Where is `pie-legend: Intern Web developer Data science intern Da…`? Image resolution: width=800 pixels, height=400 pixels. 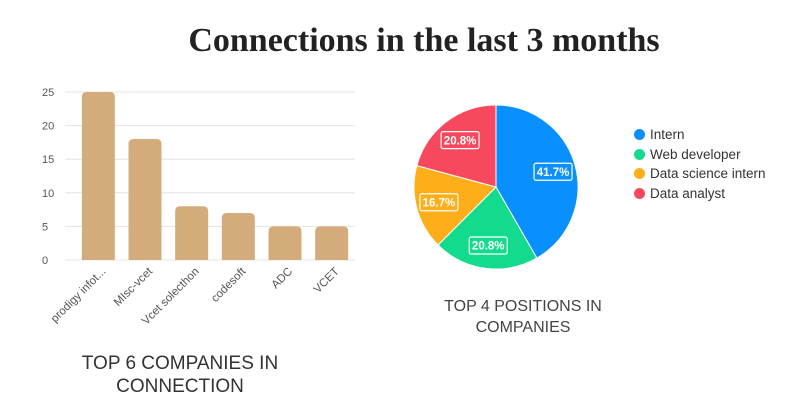
pie-legend: Intern Web developer Data science intern Da… is located at coordinates (700, 164).